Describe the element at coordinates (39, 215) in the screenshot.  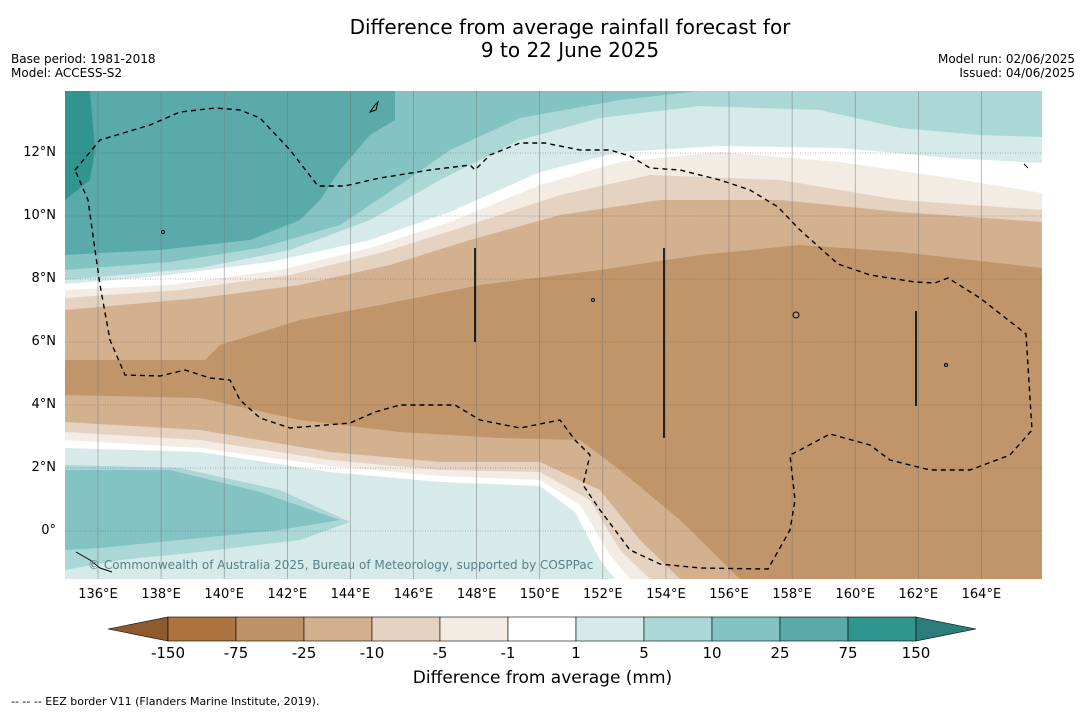
I see `y-tick-label: 10°N` at that location.